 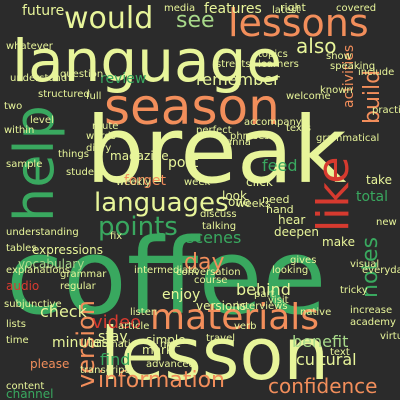 What do you see at coordinates (308, 96) in the screenshot?
I see `cloud-word: welcome` at bounding box center [308, 96].